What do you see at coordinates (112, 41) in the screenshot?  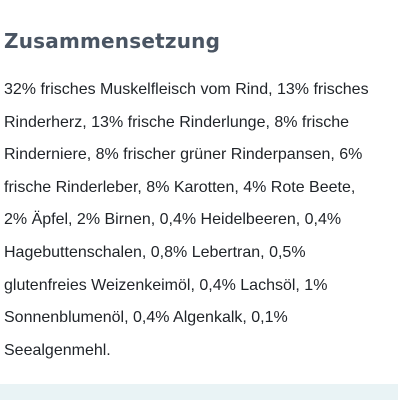 I see `section-title: Zusammensetzung` at bounding box center [112, 41].